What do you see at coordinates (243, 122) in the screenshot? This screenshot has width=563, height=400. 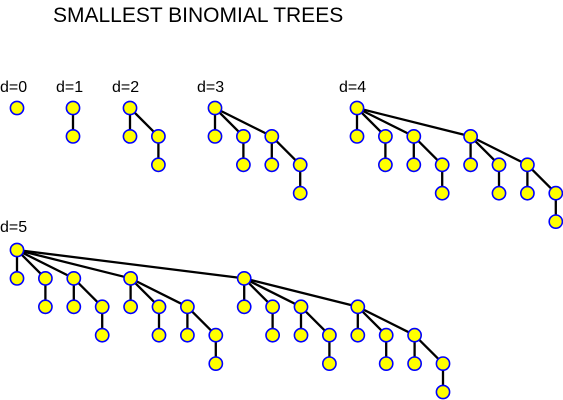 I see `tree-d3-edge` at bounding box center [243, 122].